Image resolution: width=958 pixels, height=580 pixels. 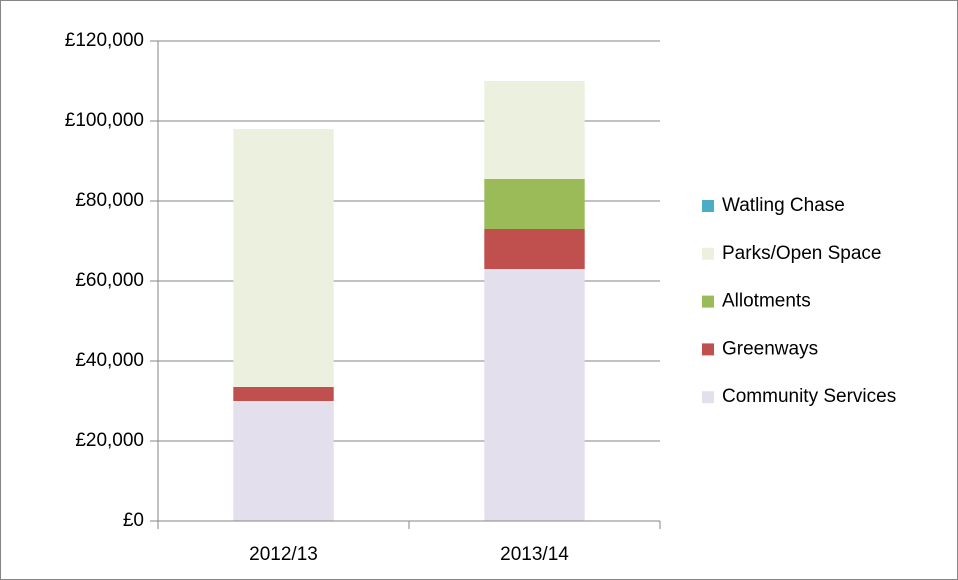 What do you see at coordinates (283, 554) in the screenshot?
I see `x-tick-label: 2012/13` at bounding box center [283, 554].